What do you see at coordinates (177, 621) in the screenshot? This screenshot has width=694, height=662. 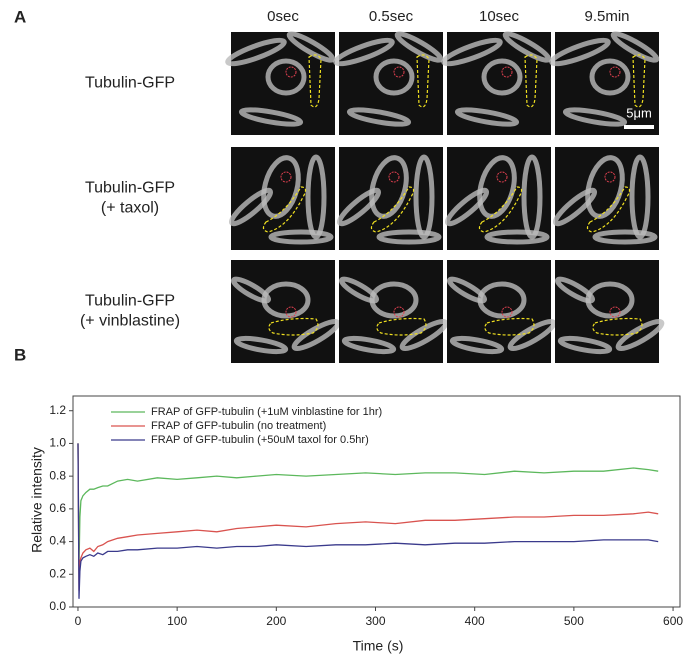 I see `x-tick-label: 100` at bounding box center [177, 621].